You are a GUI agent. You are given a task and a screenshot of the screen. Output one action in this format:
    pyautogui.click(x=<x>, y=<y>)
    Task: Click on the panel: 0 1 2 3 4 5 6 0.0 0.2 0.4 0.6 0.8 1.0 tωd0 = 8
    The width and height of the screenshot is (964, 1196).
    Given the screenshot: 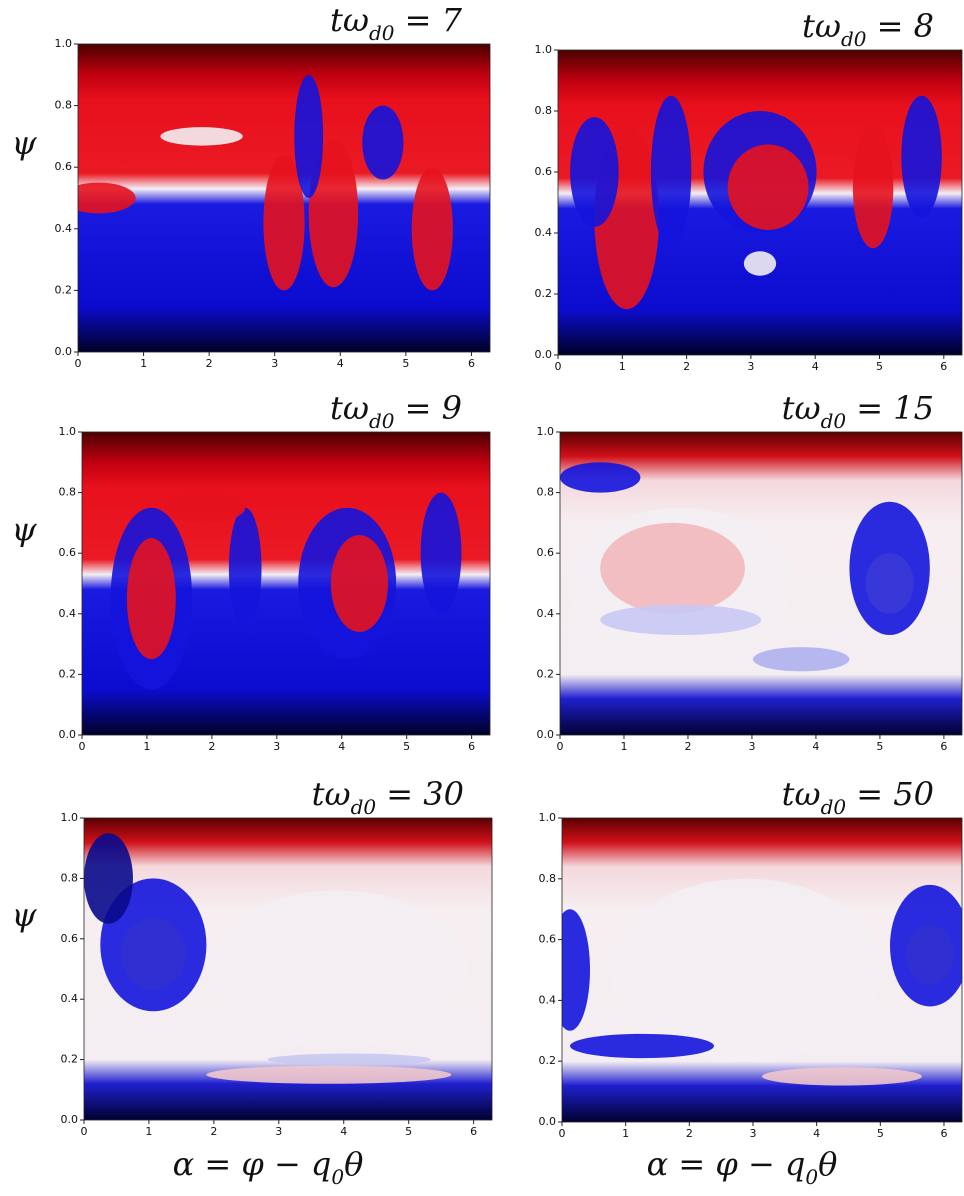 What is the action you would take?
    pyautogui.click(x=749, y=190)
    